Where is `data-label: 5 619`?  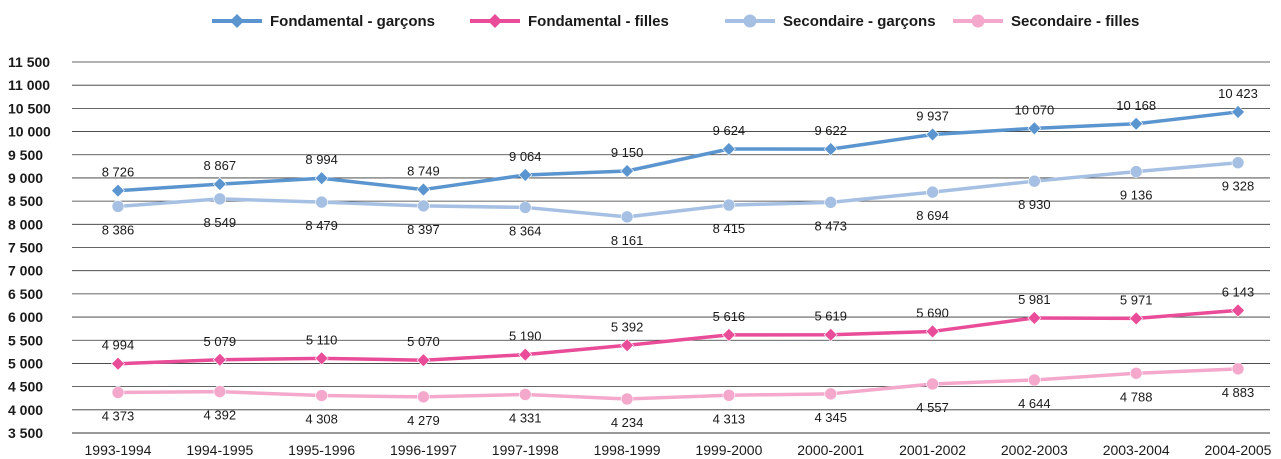
data-label: 5 619 is located at coordinates (830, 316).